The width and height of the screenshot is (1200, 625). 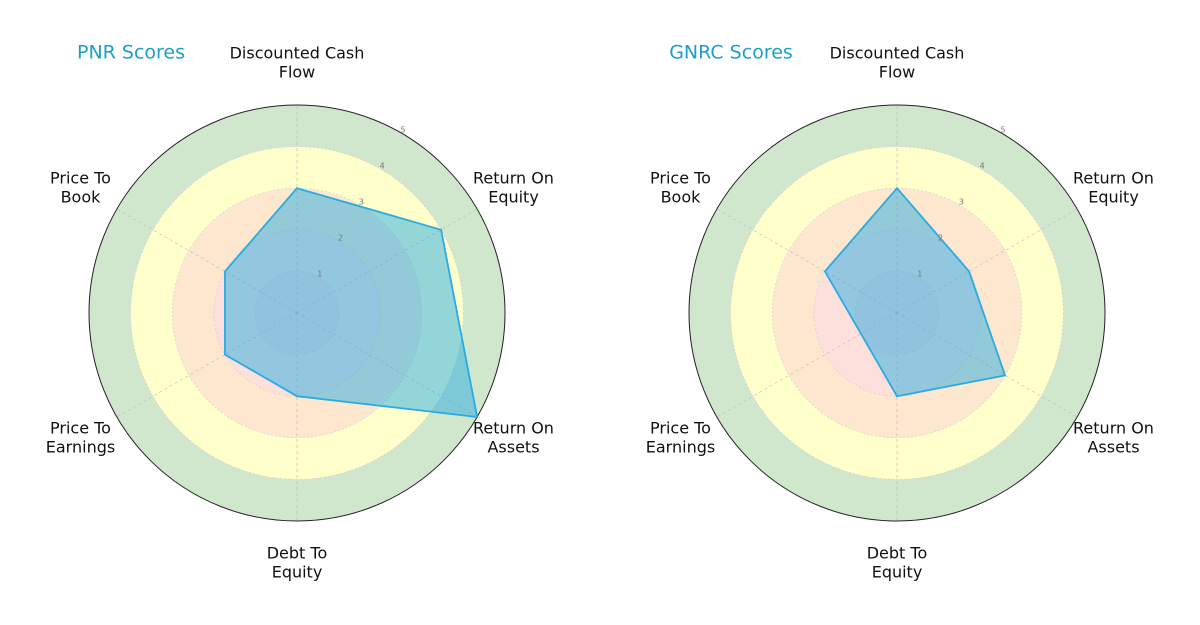 What do you see at coordinates (731, 53) in the screenshot?
I see `chart-title: GNRC Scores` at bounding box center [731, 53].